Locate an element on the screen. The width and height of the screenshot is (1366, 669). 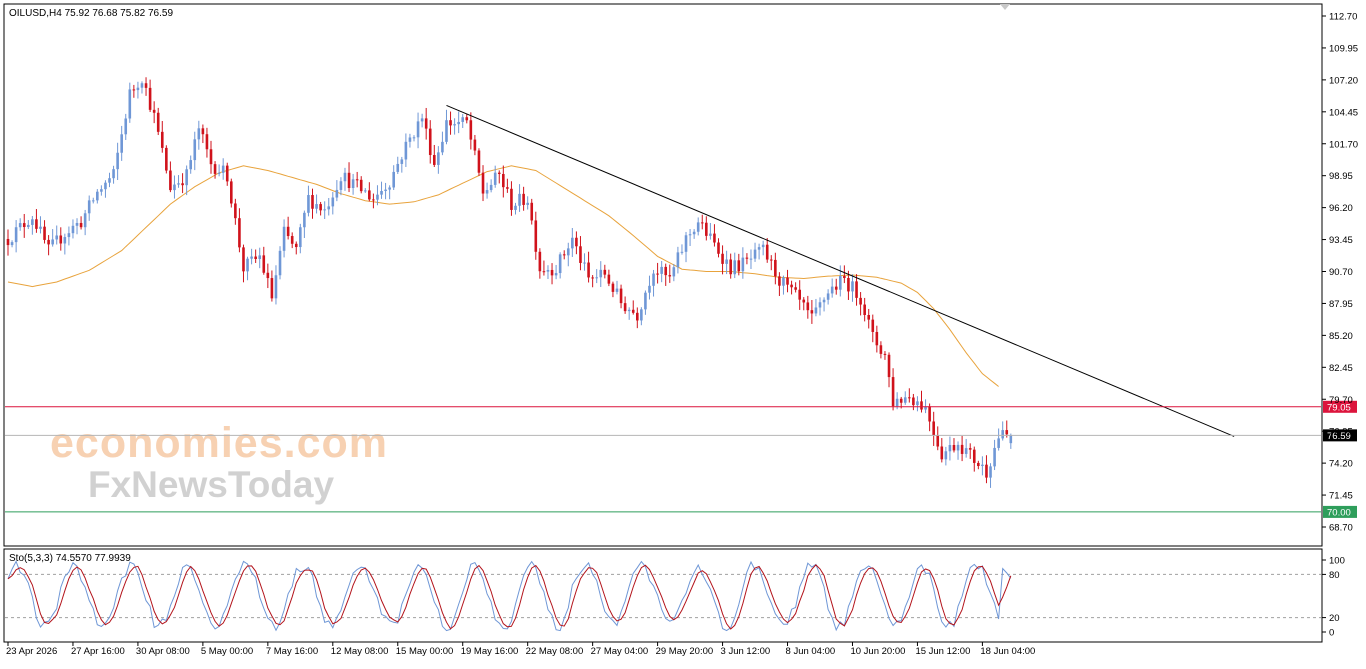
scroll-marker-icon is located at coordinates (1005, 7).